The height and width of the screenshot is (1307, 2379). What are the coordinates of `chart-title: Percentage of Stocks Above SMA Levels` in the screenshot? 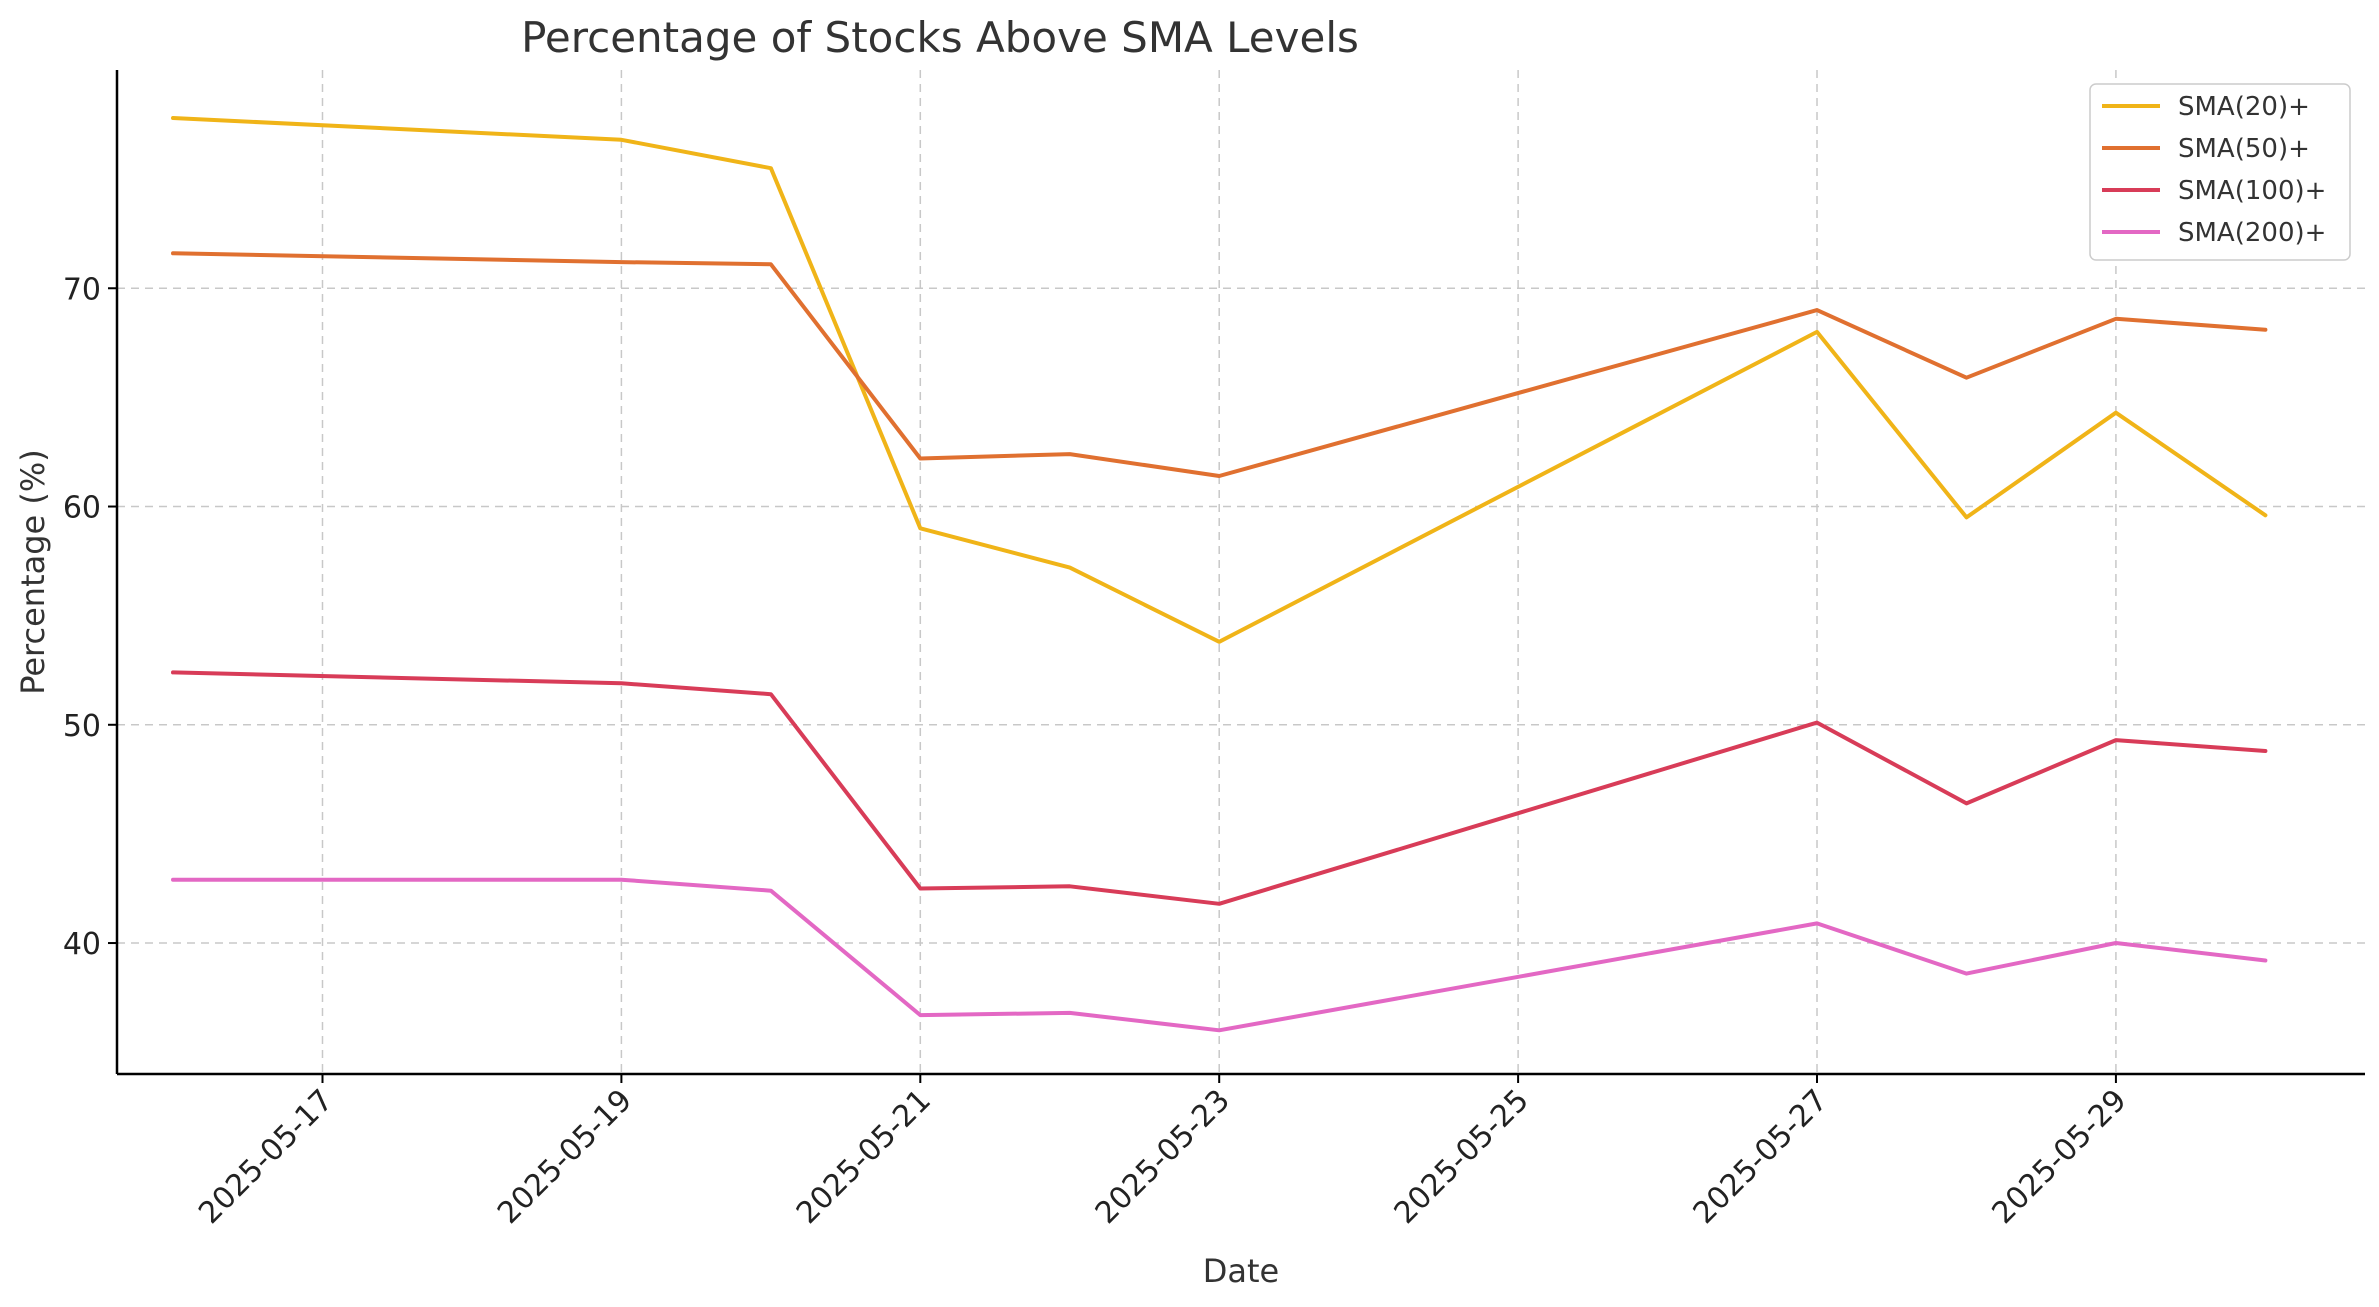 It's located at (940, 37).